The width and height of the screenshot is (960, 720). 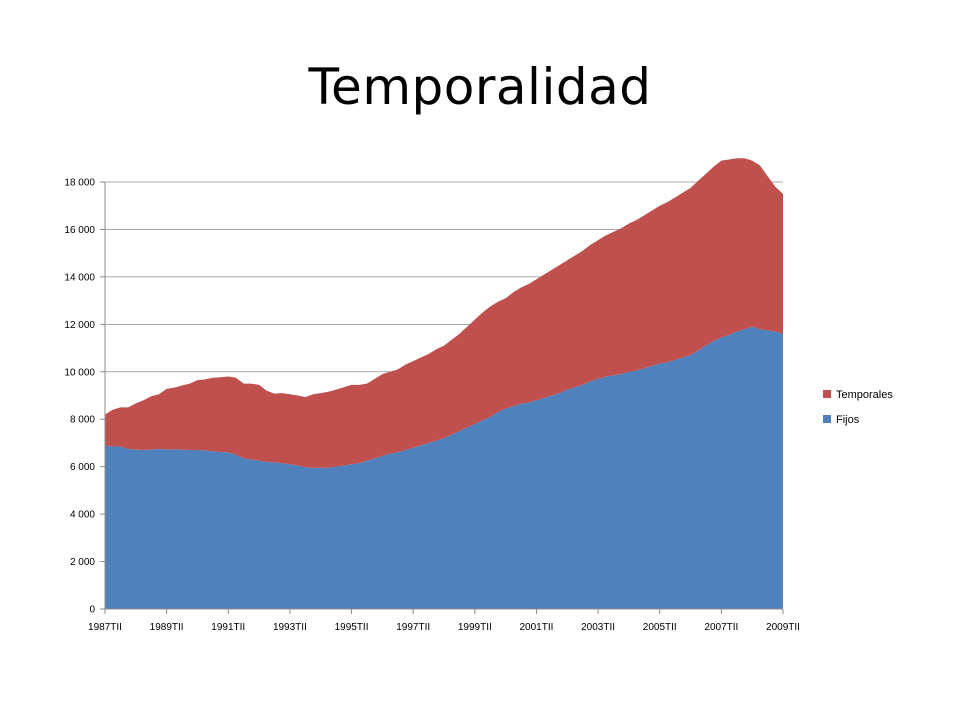 I want to click on x-tick-label-8: 2003TII, so click(x=598, y=627).